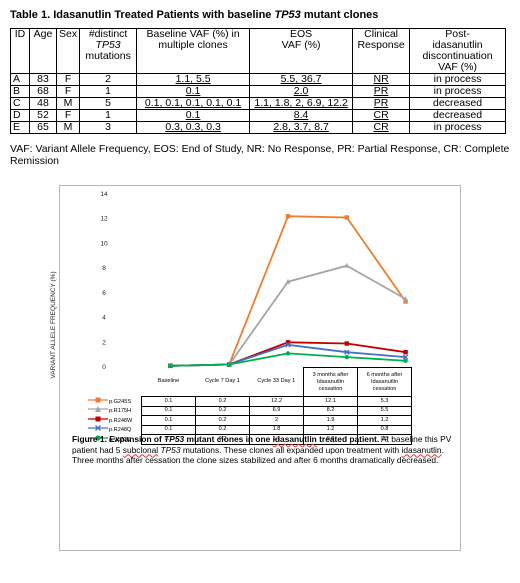  Describe the element at coordinates (222, 381) in the screenshot. I see `category-label: Cycle 7 Day 1` at that location.